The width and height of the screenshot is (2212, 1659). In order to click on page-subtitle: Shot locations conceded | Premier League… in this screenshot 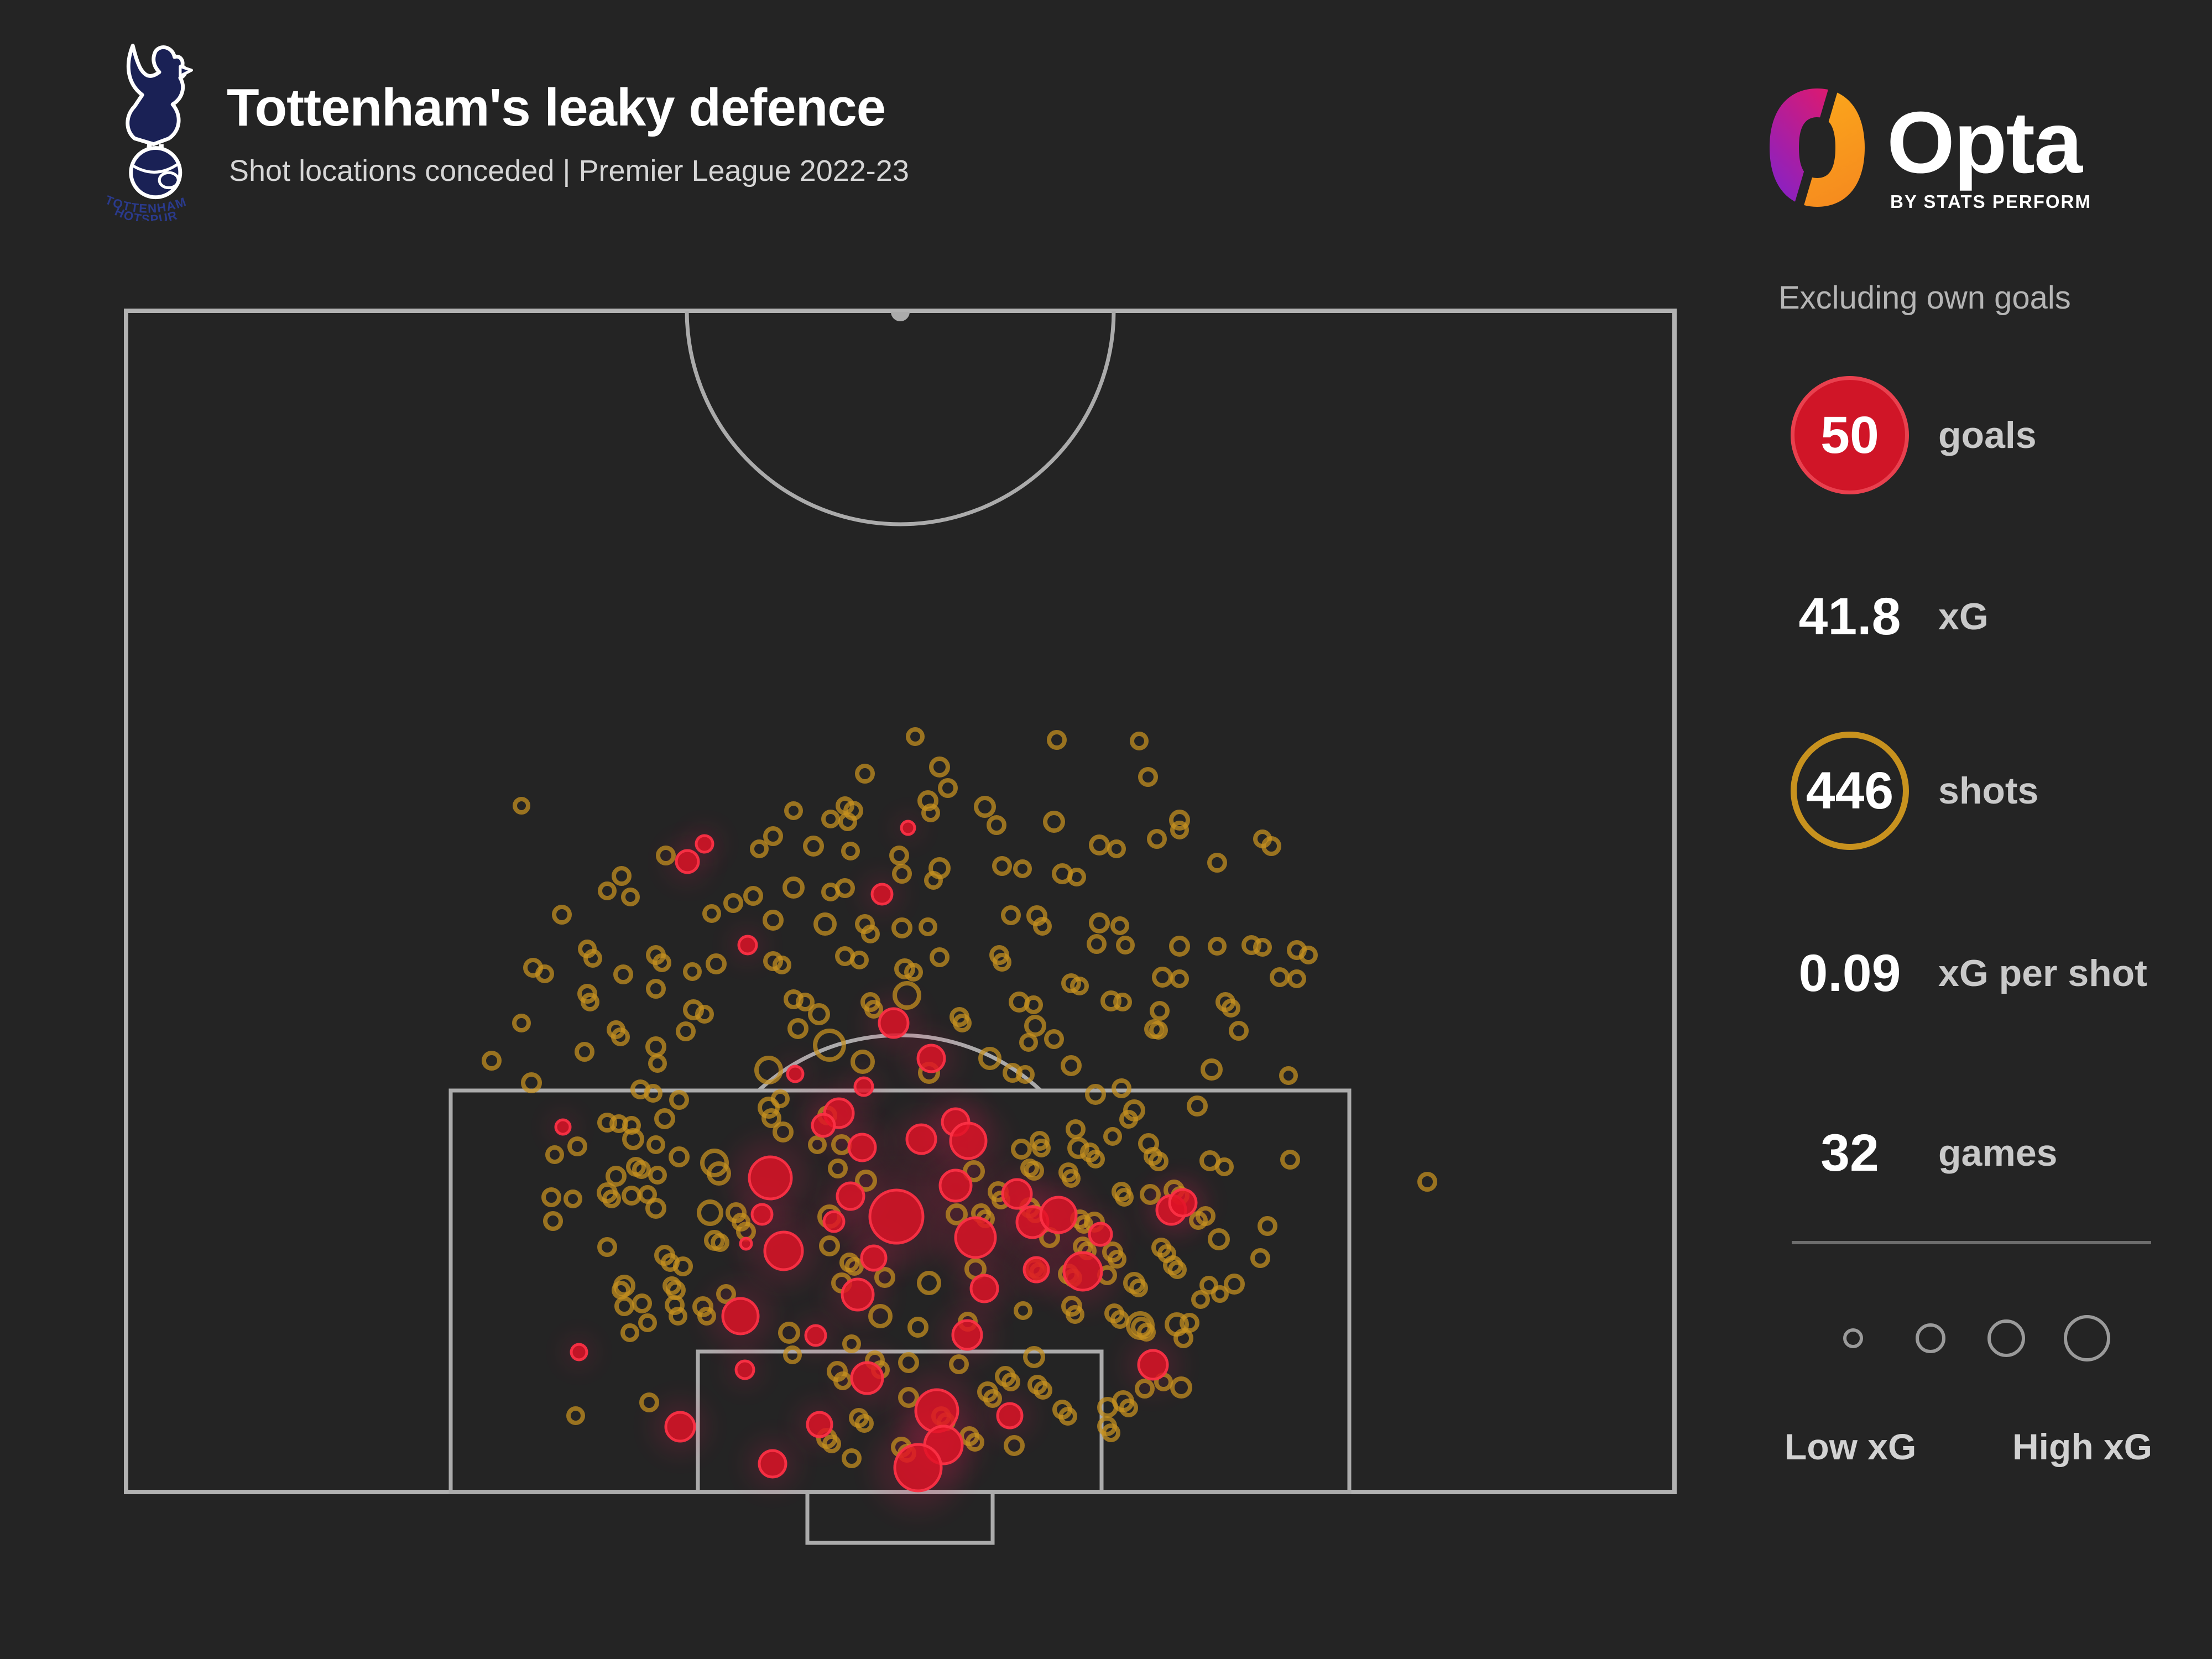, I will do `click(569, 170)`.